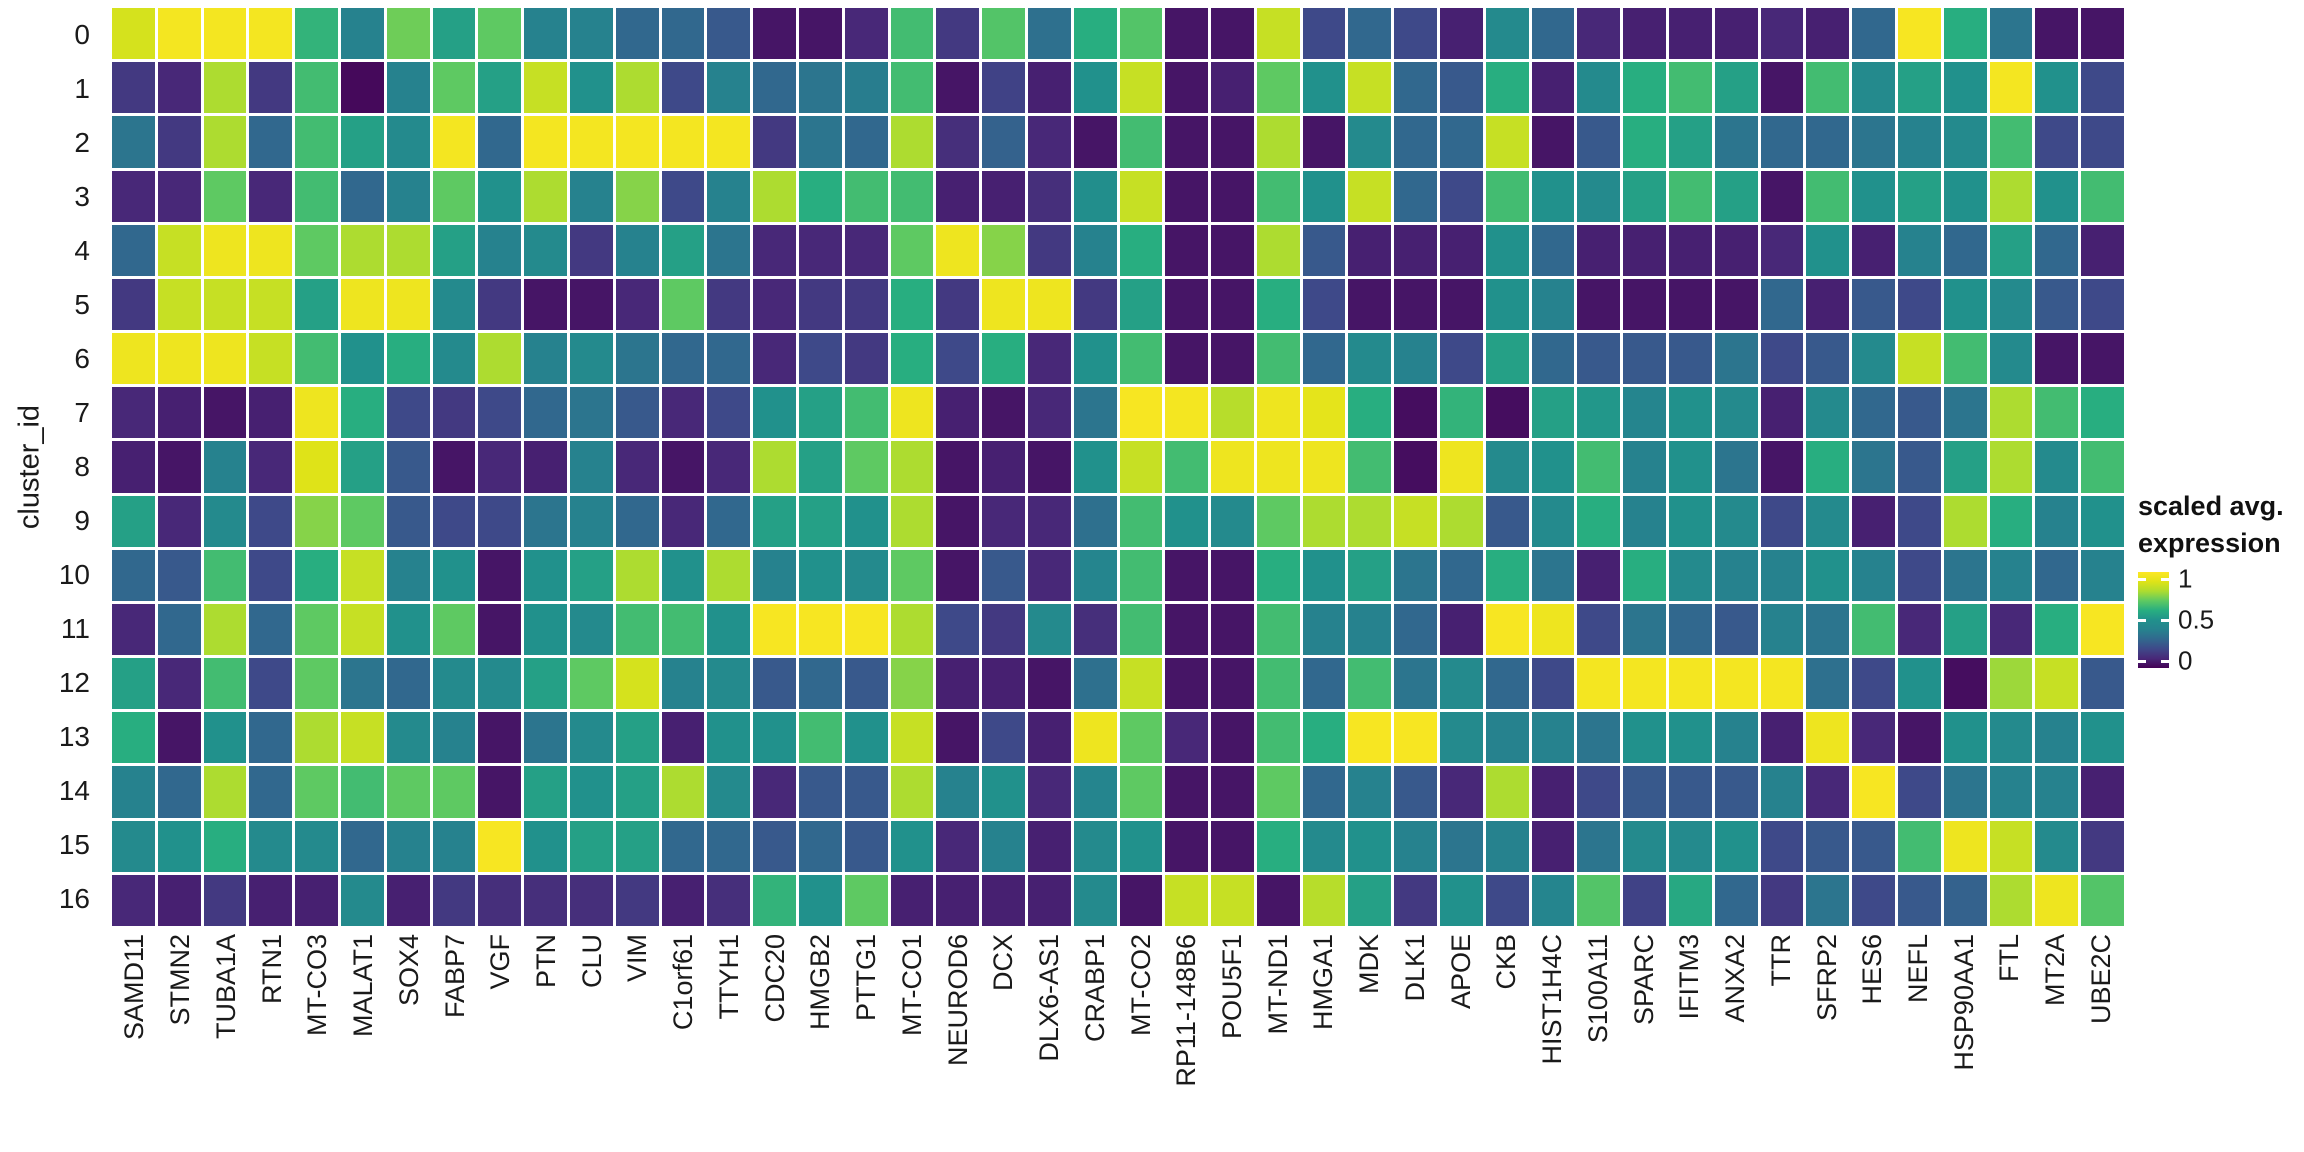  I want to click on x-tick-label: NEUROD6, so click(957, 1000).